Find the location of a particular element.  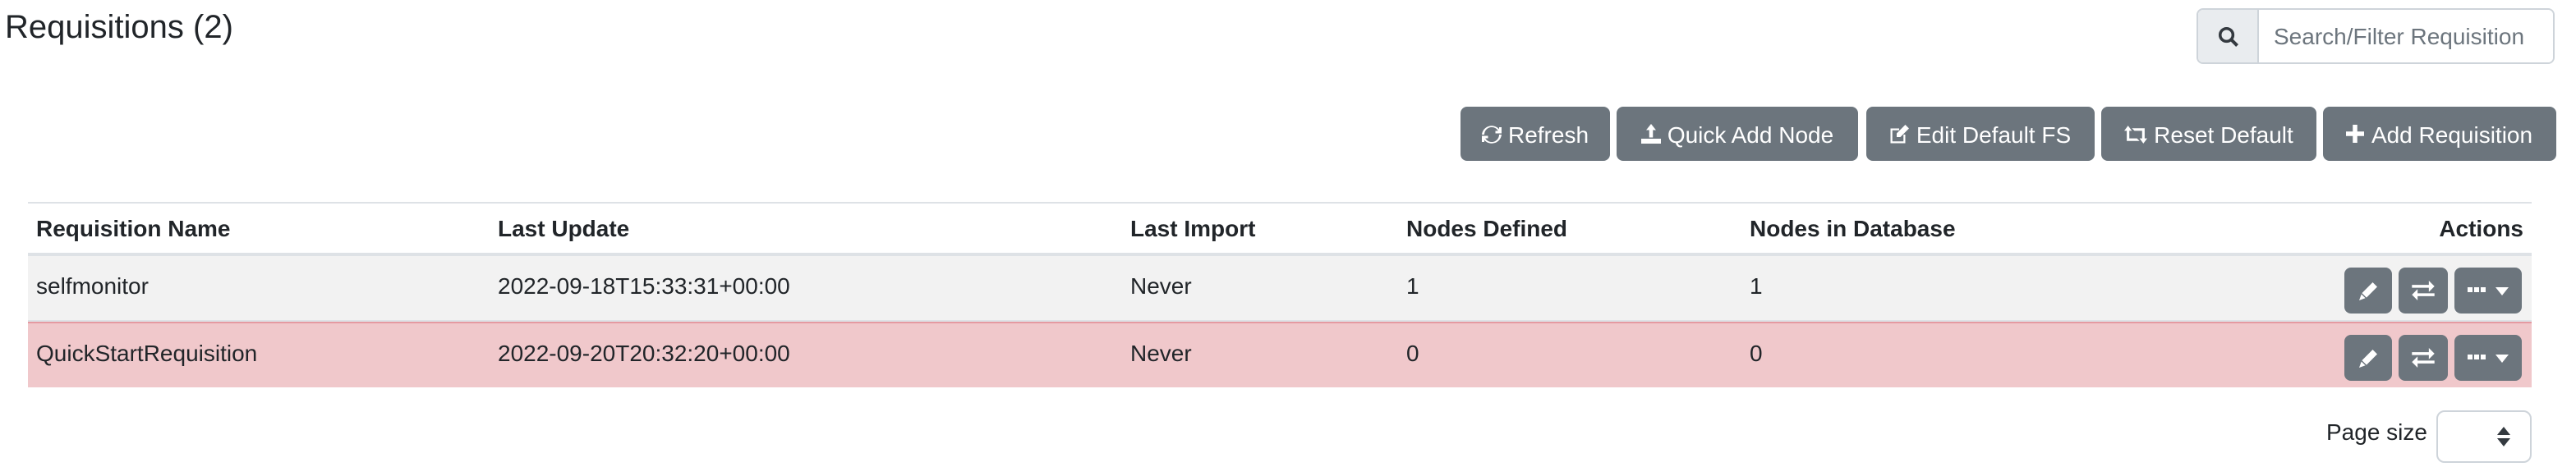

edit-default-fs-label: Edit Default FS is located at coordinates (1994, 134).